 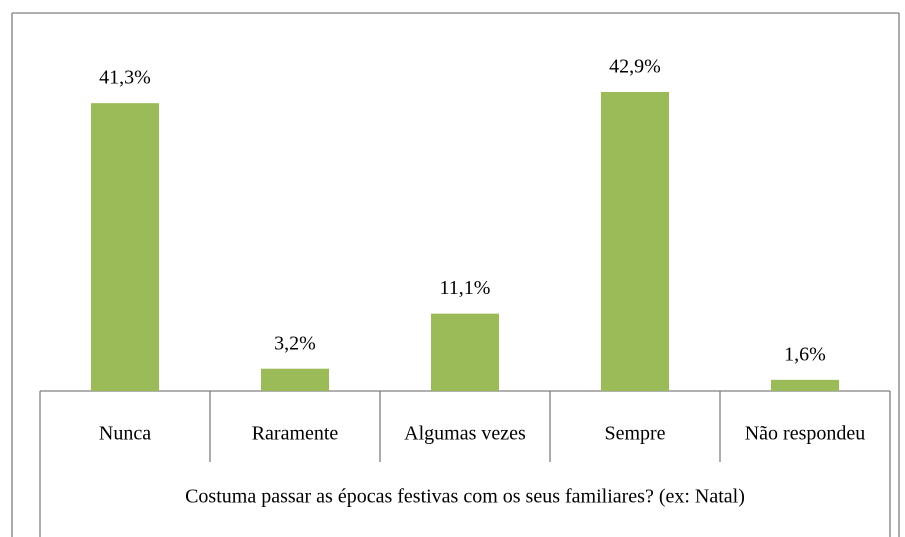 What do you see at coordinates (805, 434) in the screenshot?
I see `x-tick-label: Não respondeu` at bounding box center [805, 434].